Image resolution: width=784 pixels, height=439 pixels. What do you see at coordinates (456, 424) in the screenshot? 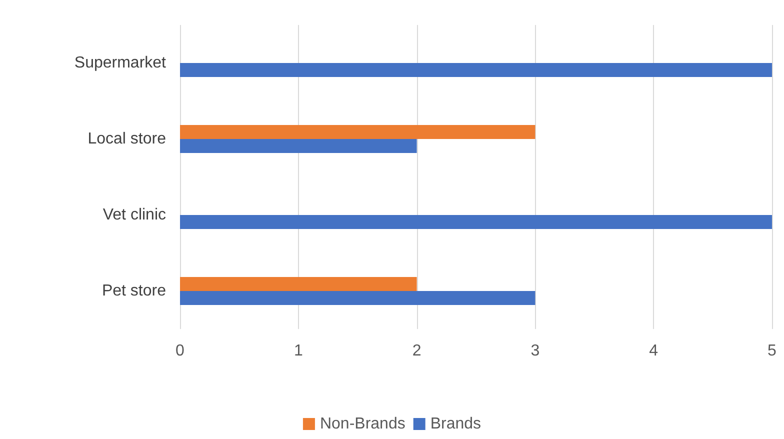
I see `legend-label: Brands` at bounding box center [456, 424].